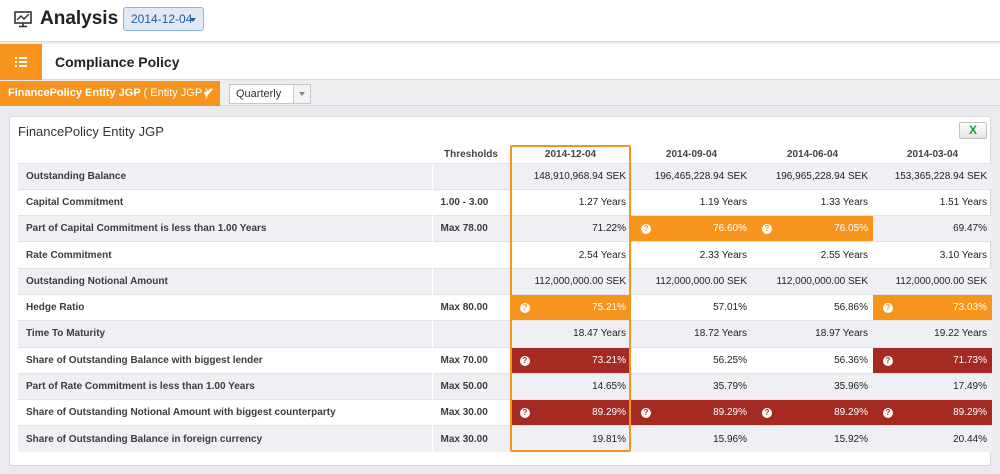 This screenshot has height=474, width=1000. What do you see at coordinates (963, 202) in the screenshot?
I see `value-text: 1.51 Years` at bounding box center [963, 202].